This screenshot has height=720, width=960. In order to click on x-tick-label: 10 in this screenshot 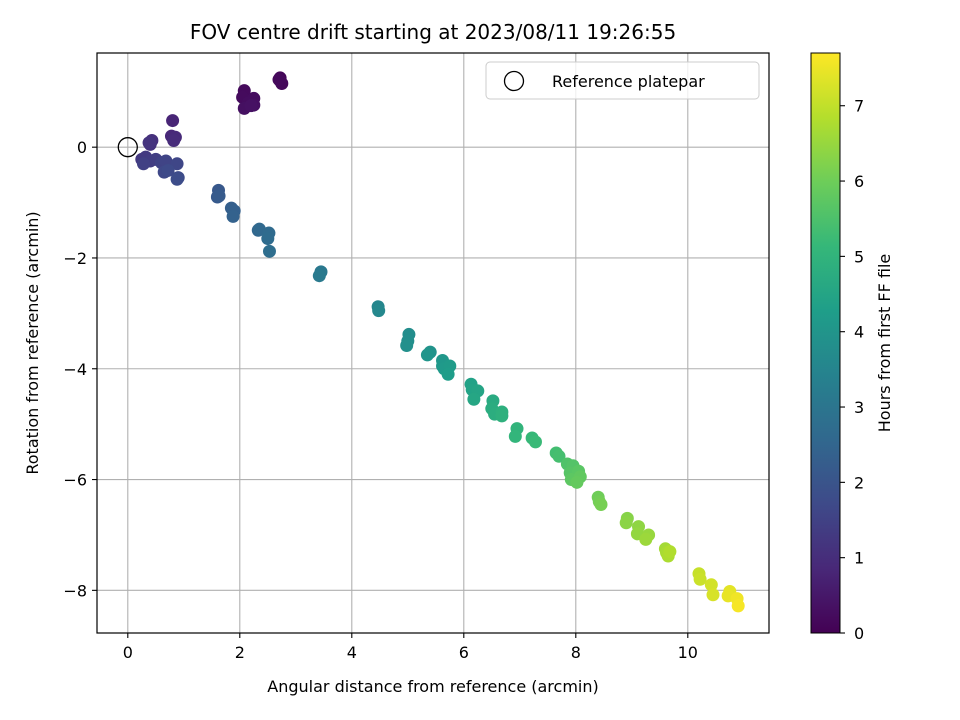, I will do `click(688, 652)`.